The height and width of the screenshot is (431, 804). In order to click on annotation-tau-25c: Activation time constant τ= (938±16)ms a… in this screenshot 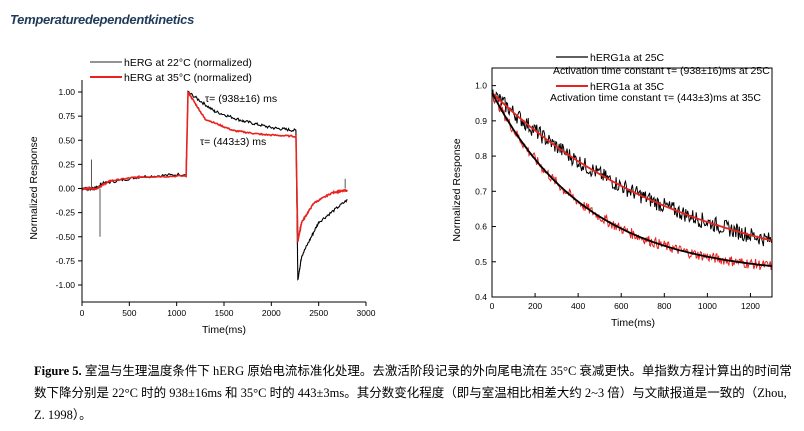, I will do `click(661, 71)`.